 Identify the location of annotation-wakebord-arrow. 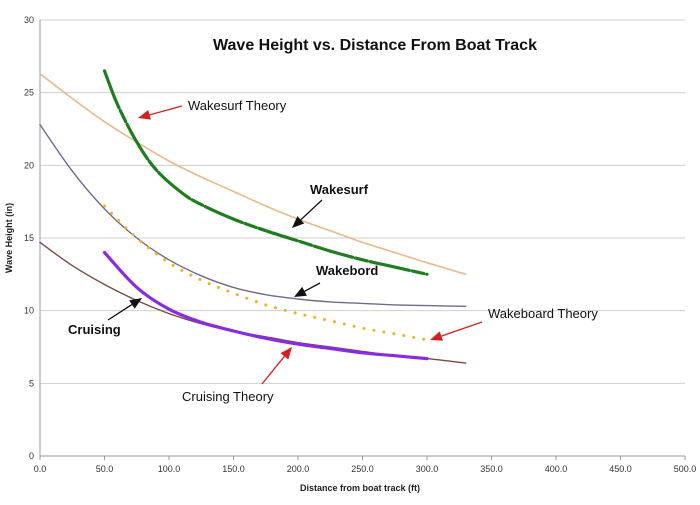
(307, 289).